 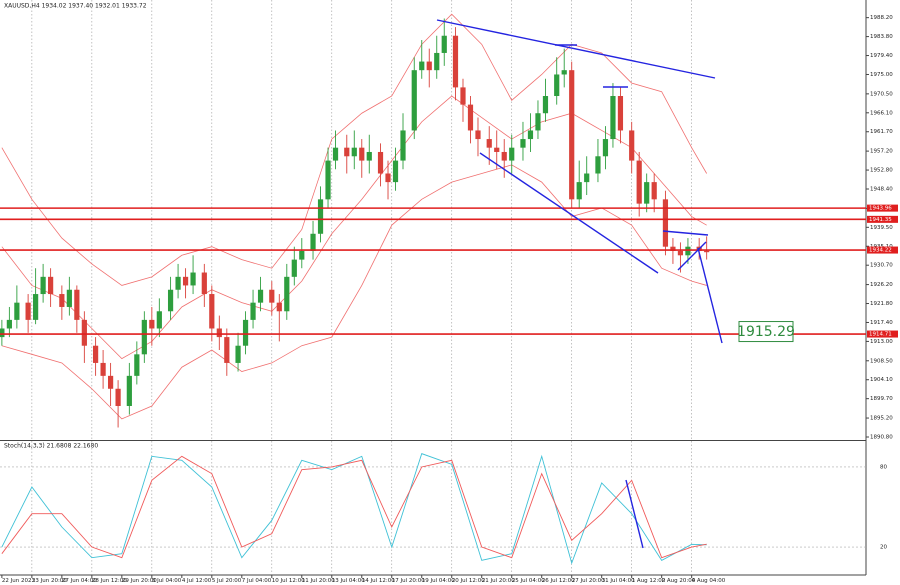 I want to click on y-tick-label: 1917.40, so click(x=881, y=323).